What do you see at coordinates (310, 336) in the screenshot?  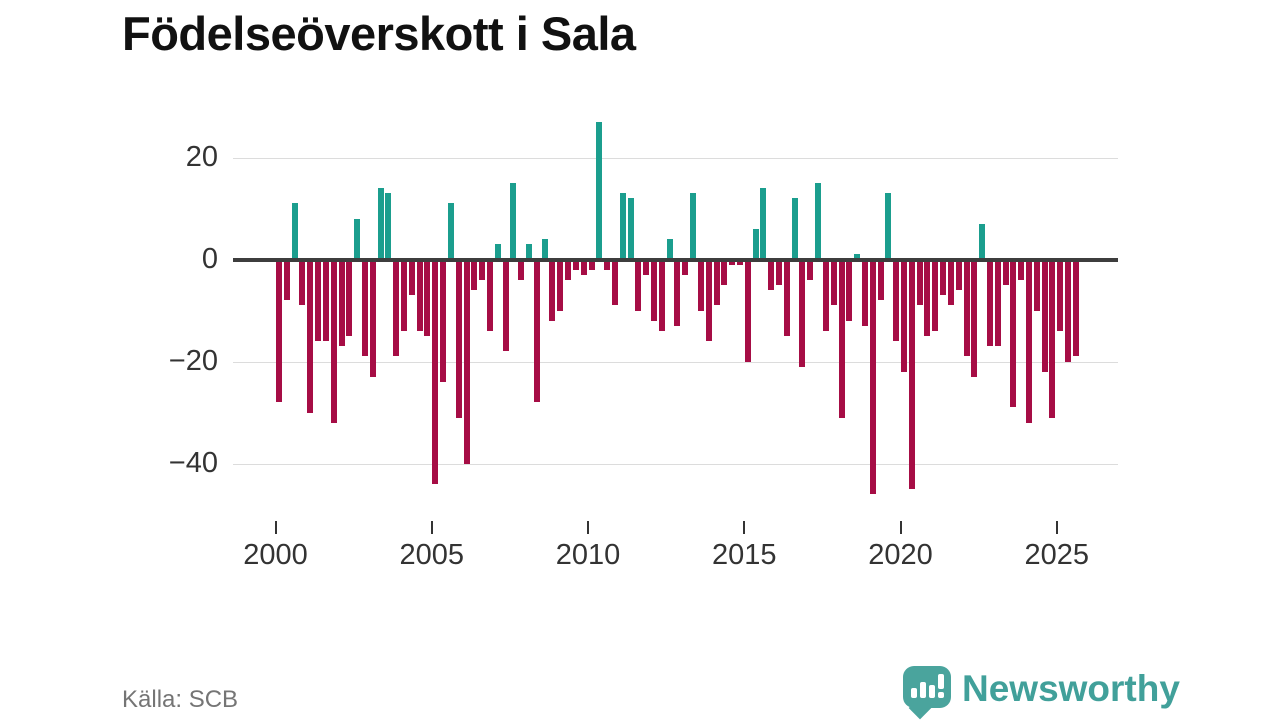 I see `bar-2001-q1` at bounding box center [310, 336].